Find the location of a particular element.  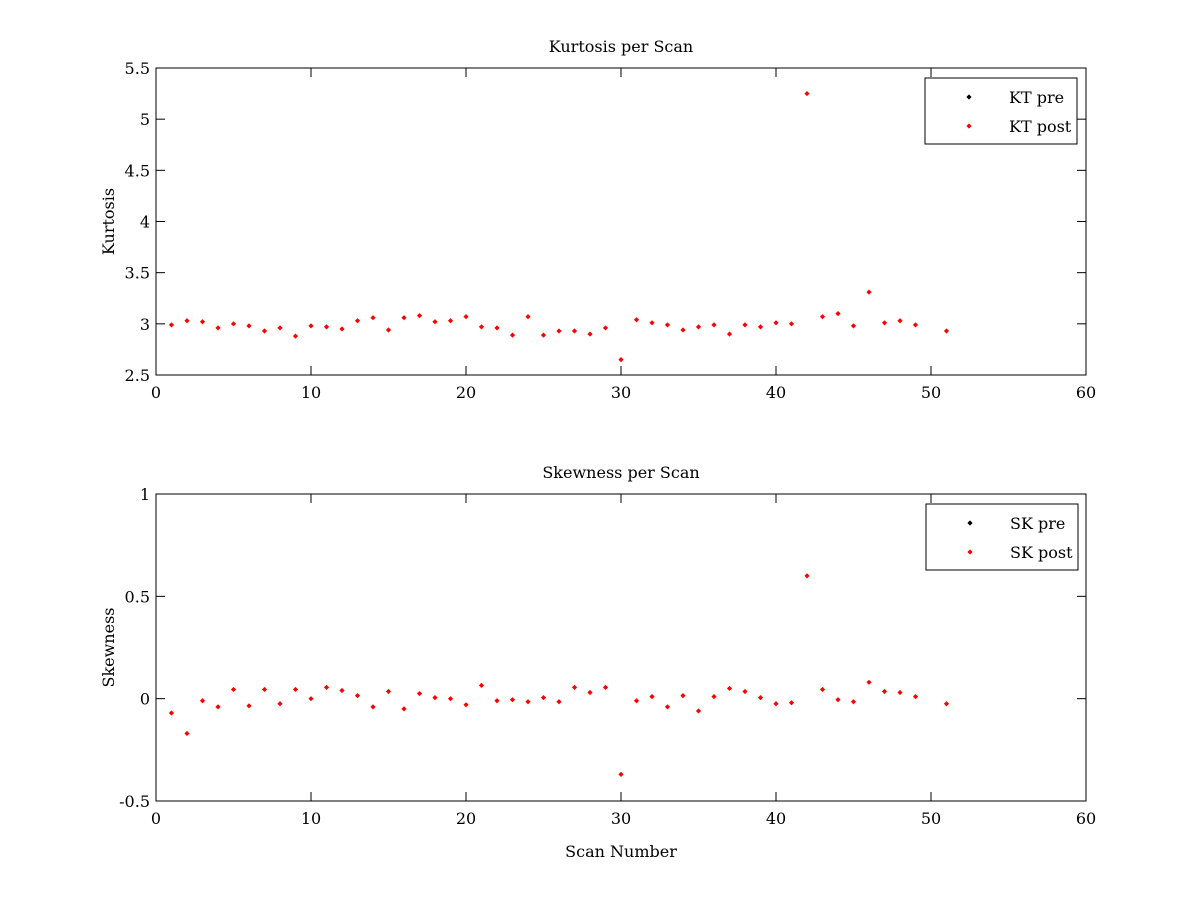

y-tick-label: 2.5 is located at coordinates (137, 375).